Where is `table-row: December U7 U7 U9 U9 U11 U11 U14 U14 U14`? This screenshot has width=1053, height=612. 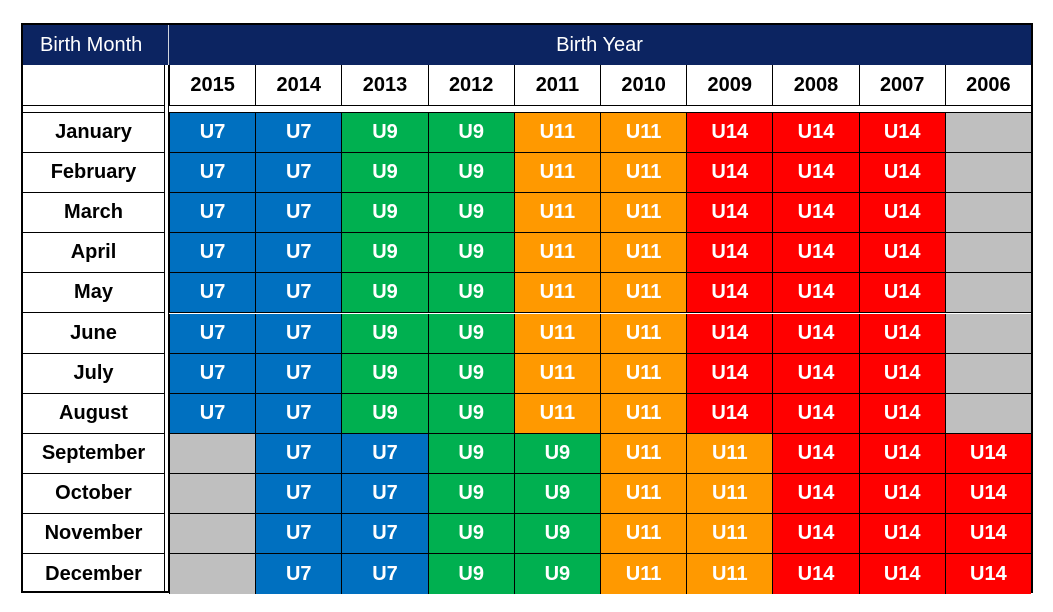
table-row: December U7 U7 U9 U9 U11 U11 U14 U14 U14 is located at coordinates (527, 574).